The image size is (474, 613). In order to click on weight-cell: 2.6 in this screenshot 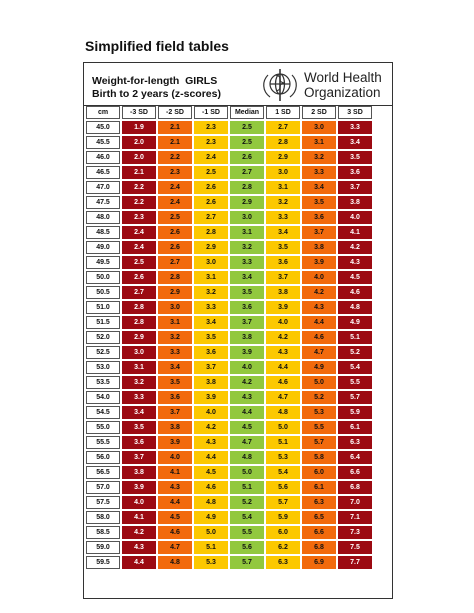, I will do `click(175, 232)`.